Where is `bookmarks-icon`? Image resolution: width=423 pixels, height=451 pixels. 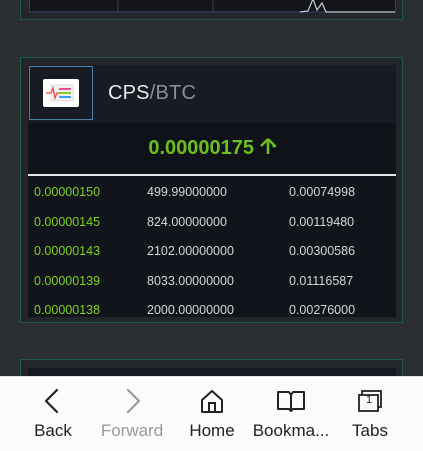
bookmarks-icon is located at coordinates (291, 401).